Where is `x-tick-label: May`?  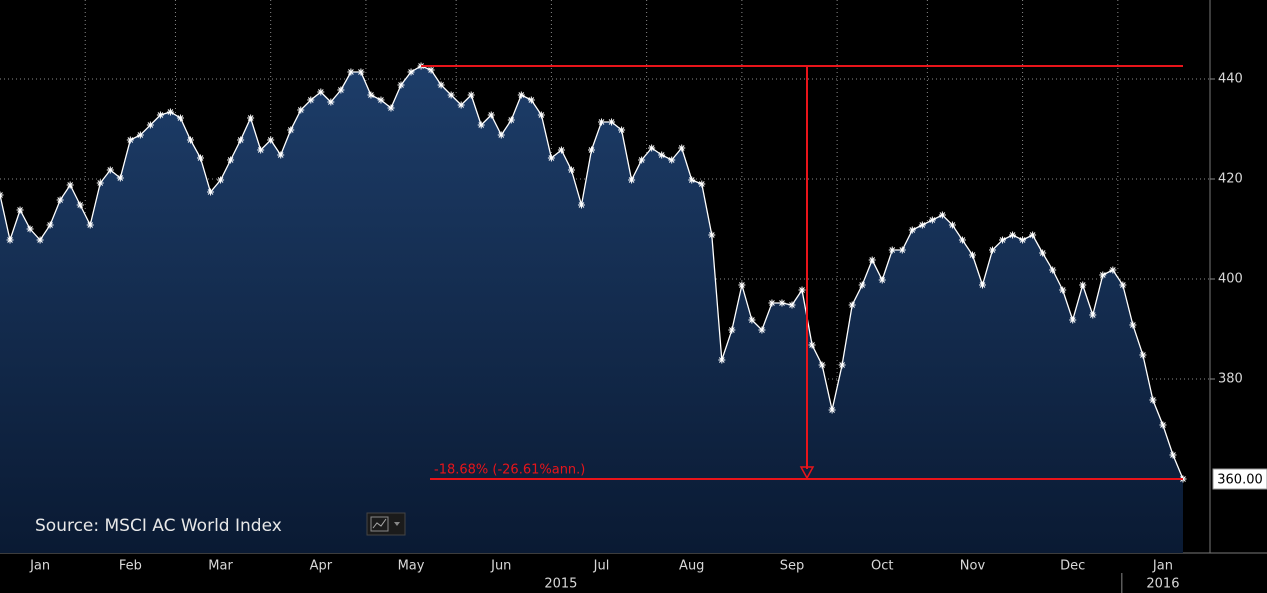
x-tick-label: May is located at coordinates (411, 566).